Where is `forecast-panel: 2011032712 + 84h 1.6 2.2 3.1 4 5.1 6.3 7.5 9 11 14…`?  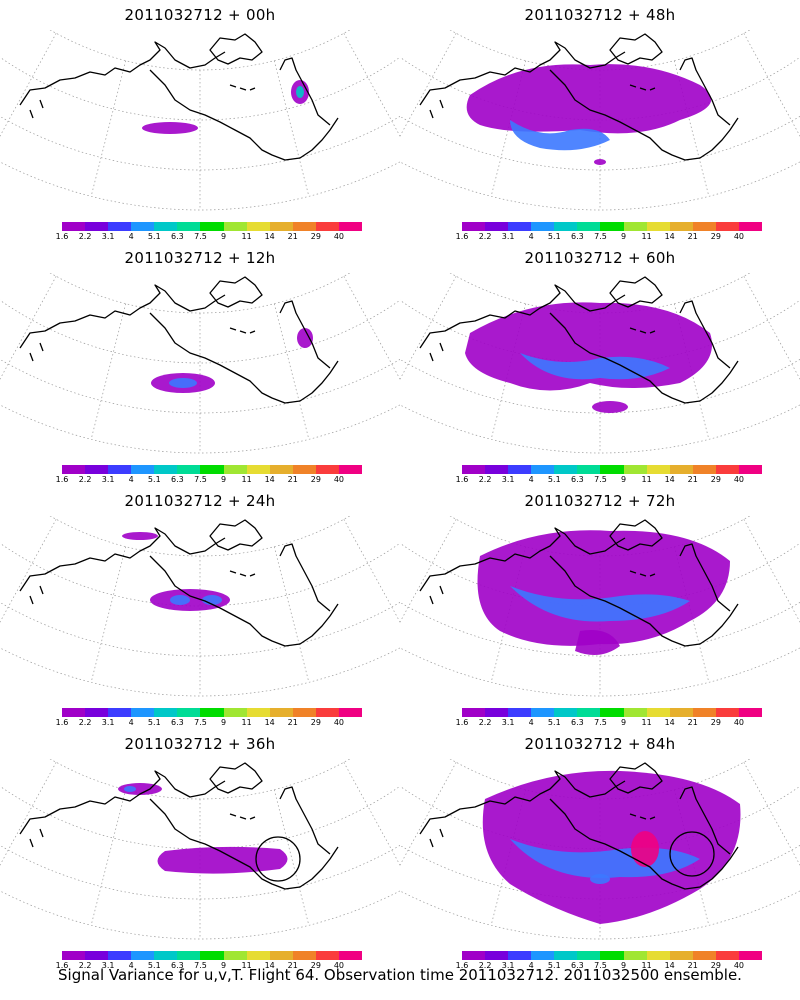
forecast-panel: 2011032712 + 84h 1.6 2.2 3.1 4 5.1 6.3 7.5 9 11 14… is located at coordinates (600, 850).